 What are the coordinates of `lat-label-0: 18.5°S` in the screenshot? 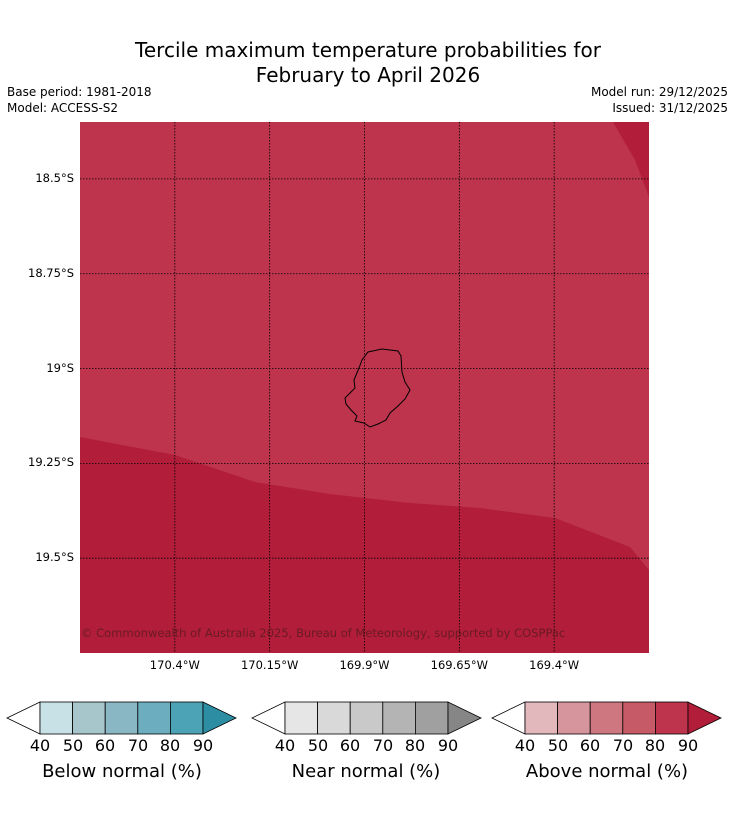 It's located at (54, 177).